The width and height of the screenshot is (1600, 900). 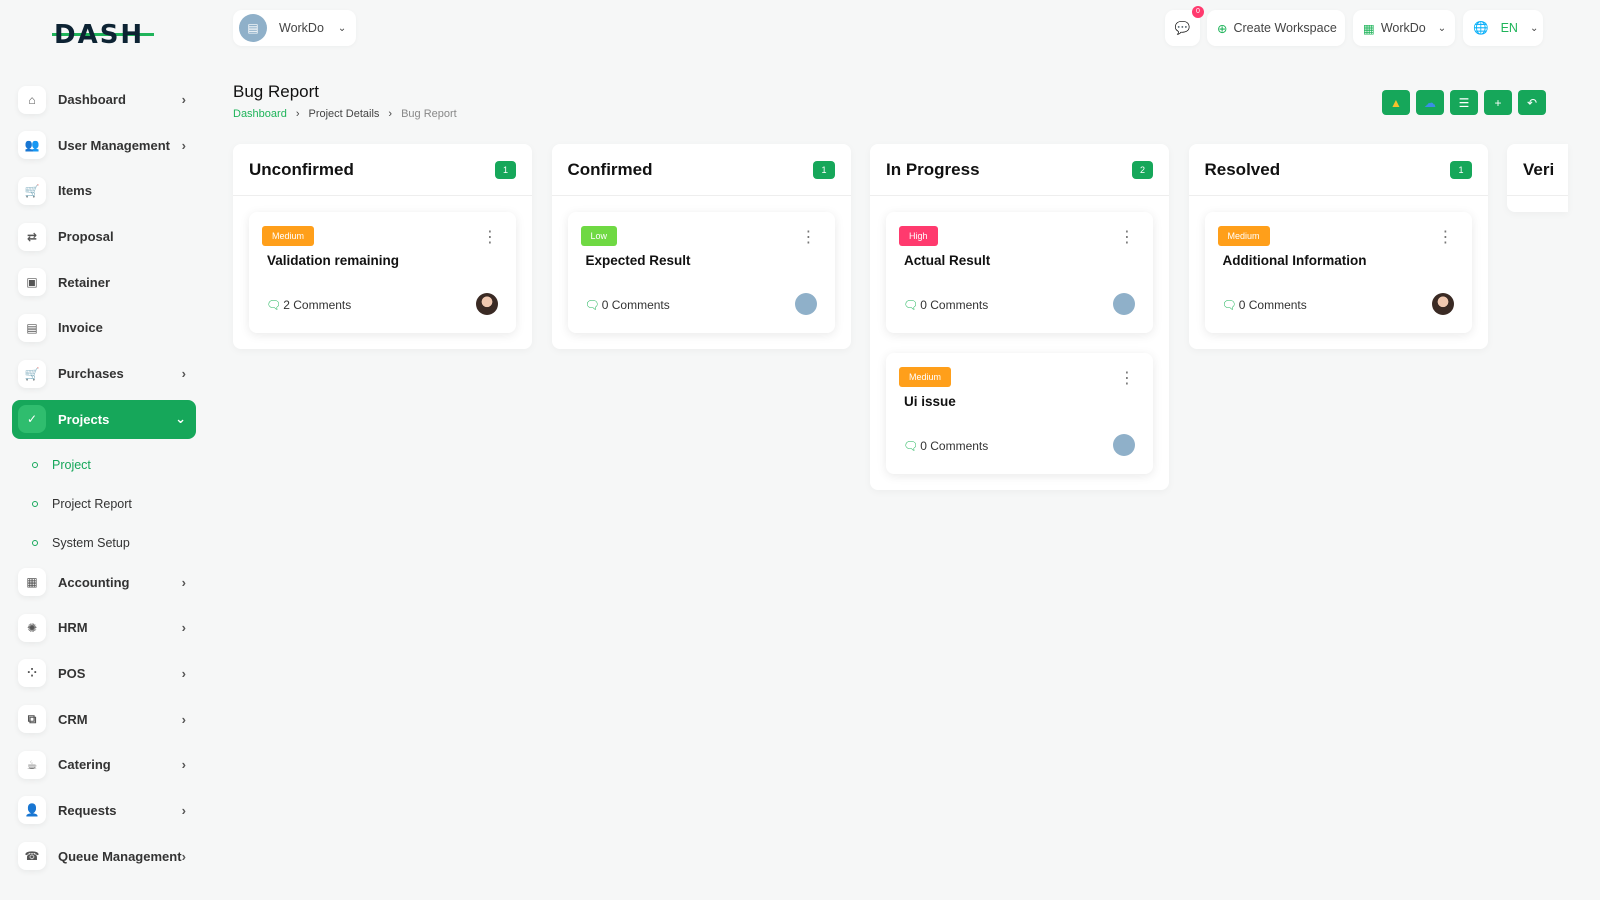 I want to click on column-title: Resolved, so click(x=1242, y=169).